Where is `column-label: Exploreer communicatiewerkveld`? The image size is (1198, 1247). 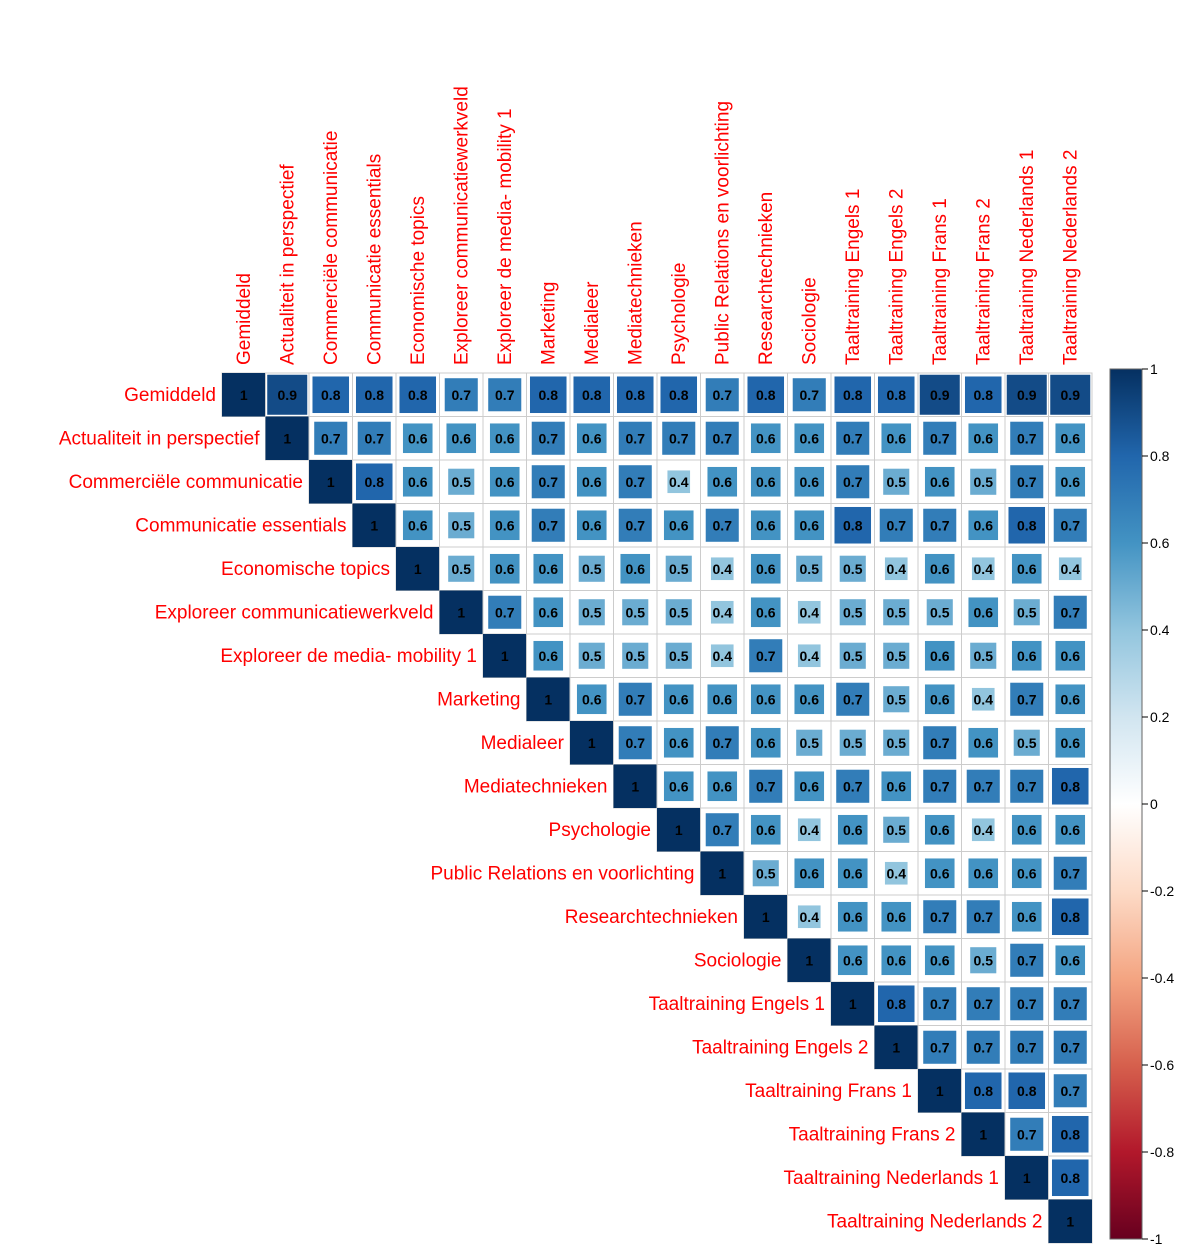
column-label: Exploreer communicatiewerkveld is located at coordinates (461, 225).